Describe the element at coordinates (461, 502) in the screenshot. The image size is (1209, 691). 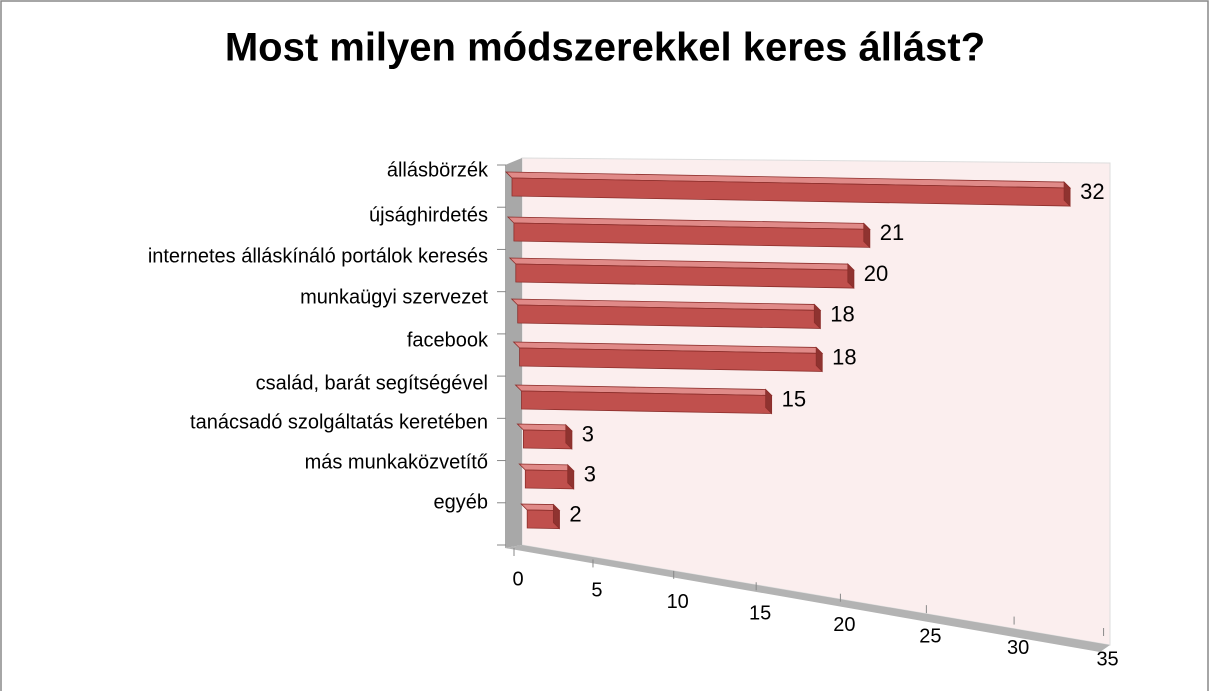
I see `category-label: egyéb` at that location.